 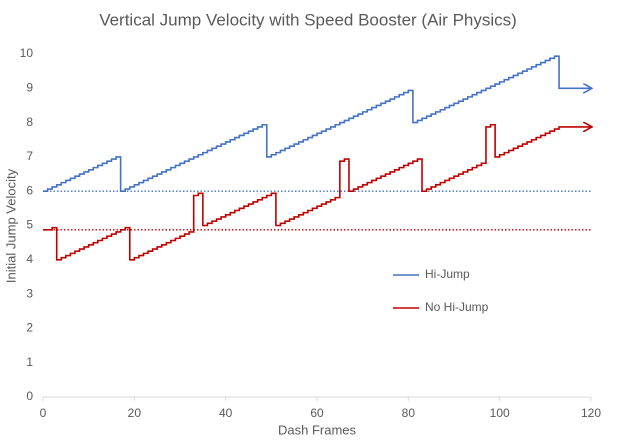 I want to click on x-axis-title: Dash Frames, so click(x=317, y=429).